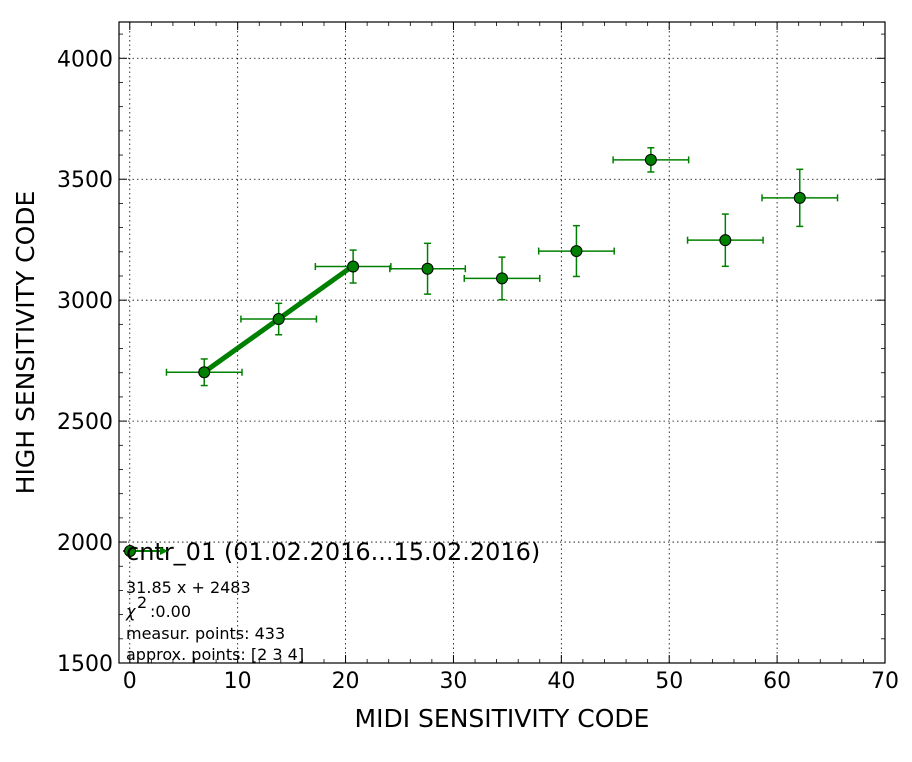  What do you see at coordinates (85, 180) in the screenshot?
I see `y-tick-label: 3500` at bounding box center [85, 180].